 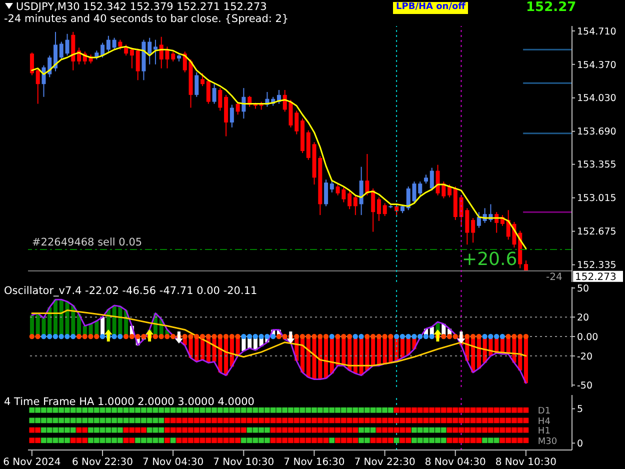 I want to click on chart-title: USDJPY,M30 152.342 152.379 152.271 152.273, so click(x=141, y=7).